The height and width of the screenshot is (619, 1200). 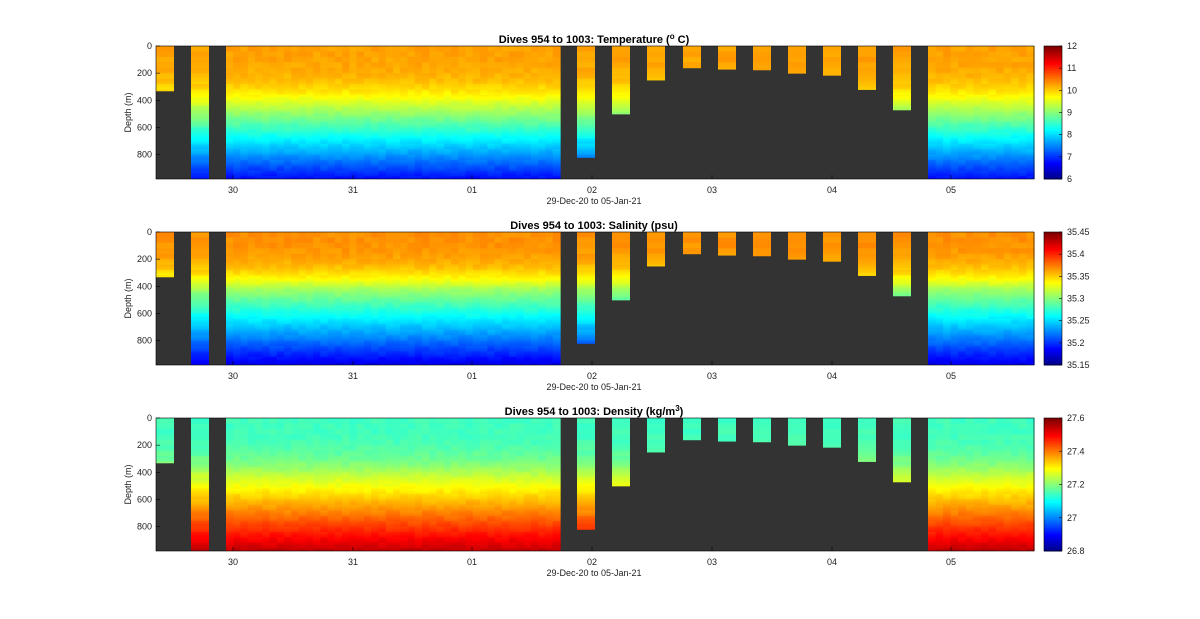 What do you see at coordinates (144, 155) in the screenshot?
I see `y-tick-label: 800` at bounding box center [144, 155].